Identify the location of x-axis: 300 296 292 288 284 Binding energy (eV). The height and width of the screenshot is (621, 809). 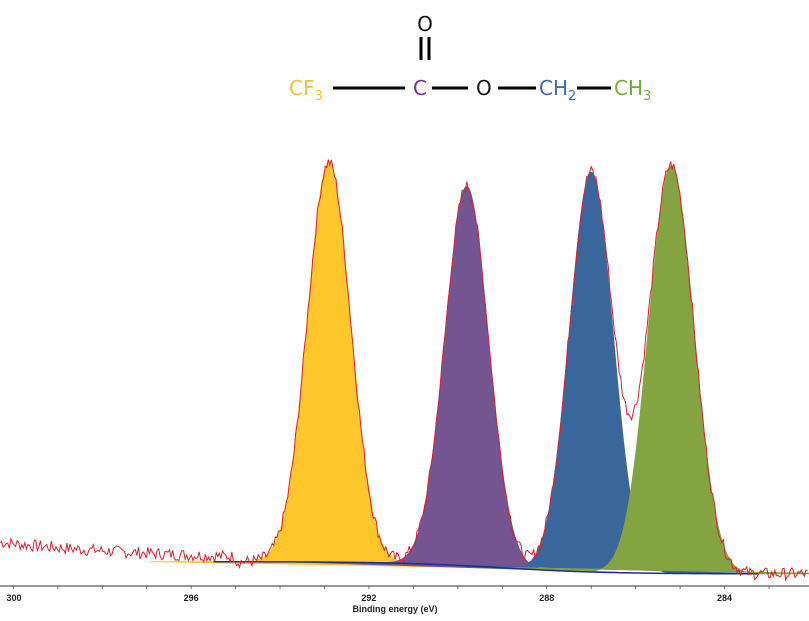
(404, 599).